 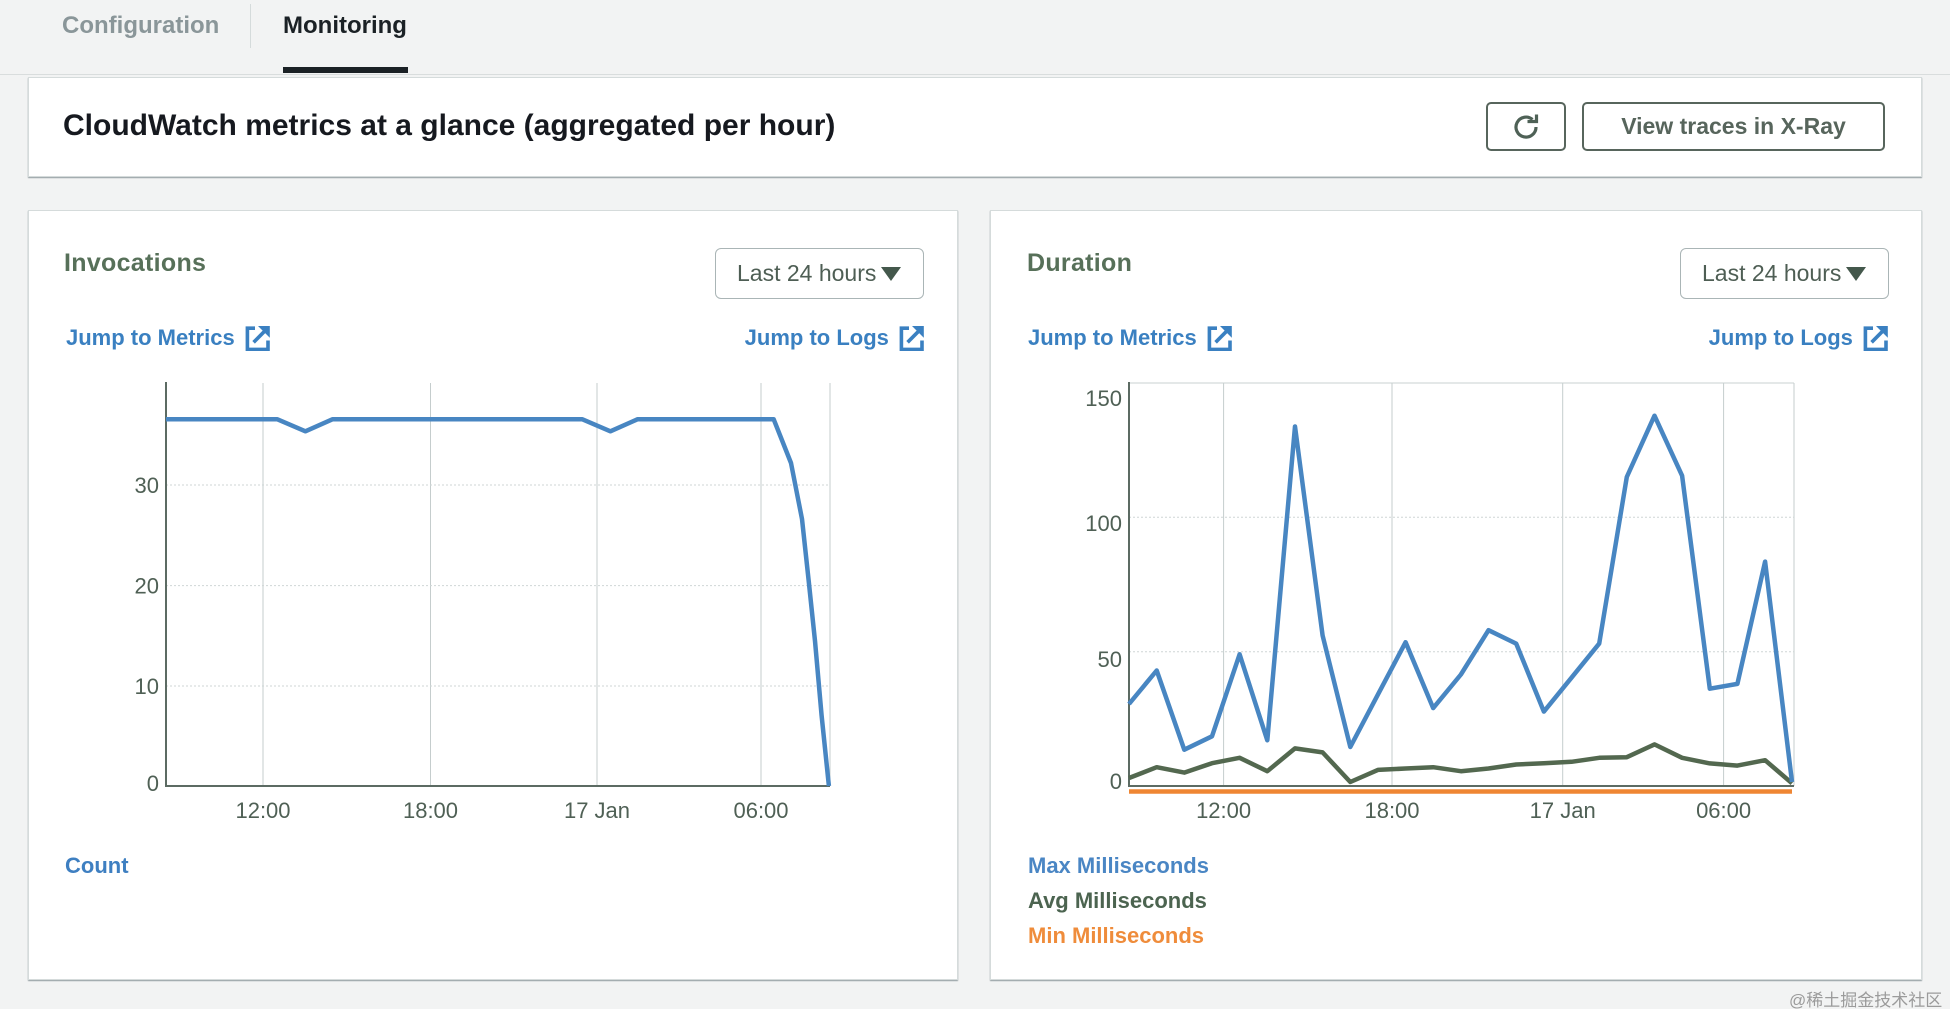 What do you see at coordinates (147, 586) in the screenshot?
I see `svg-text: 20` at bounding box center [147, 586].